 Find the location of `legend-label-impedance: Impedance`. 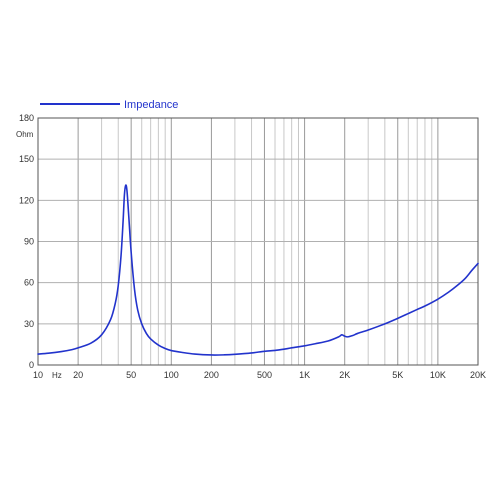

legend-label-impedance: Impedance is located at coordinates (151, 105).